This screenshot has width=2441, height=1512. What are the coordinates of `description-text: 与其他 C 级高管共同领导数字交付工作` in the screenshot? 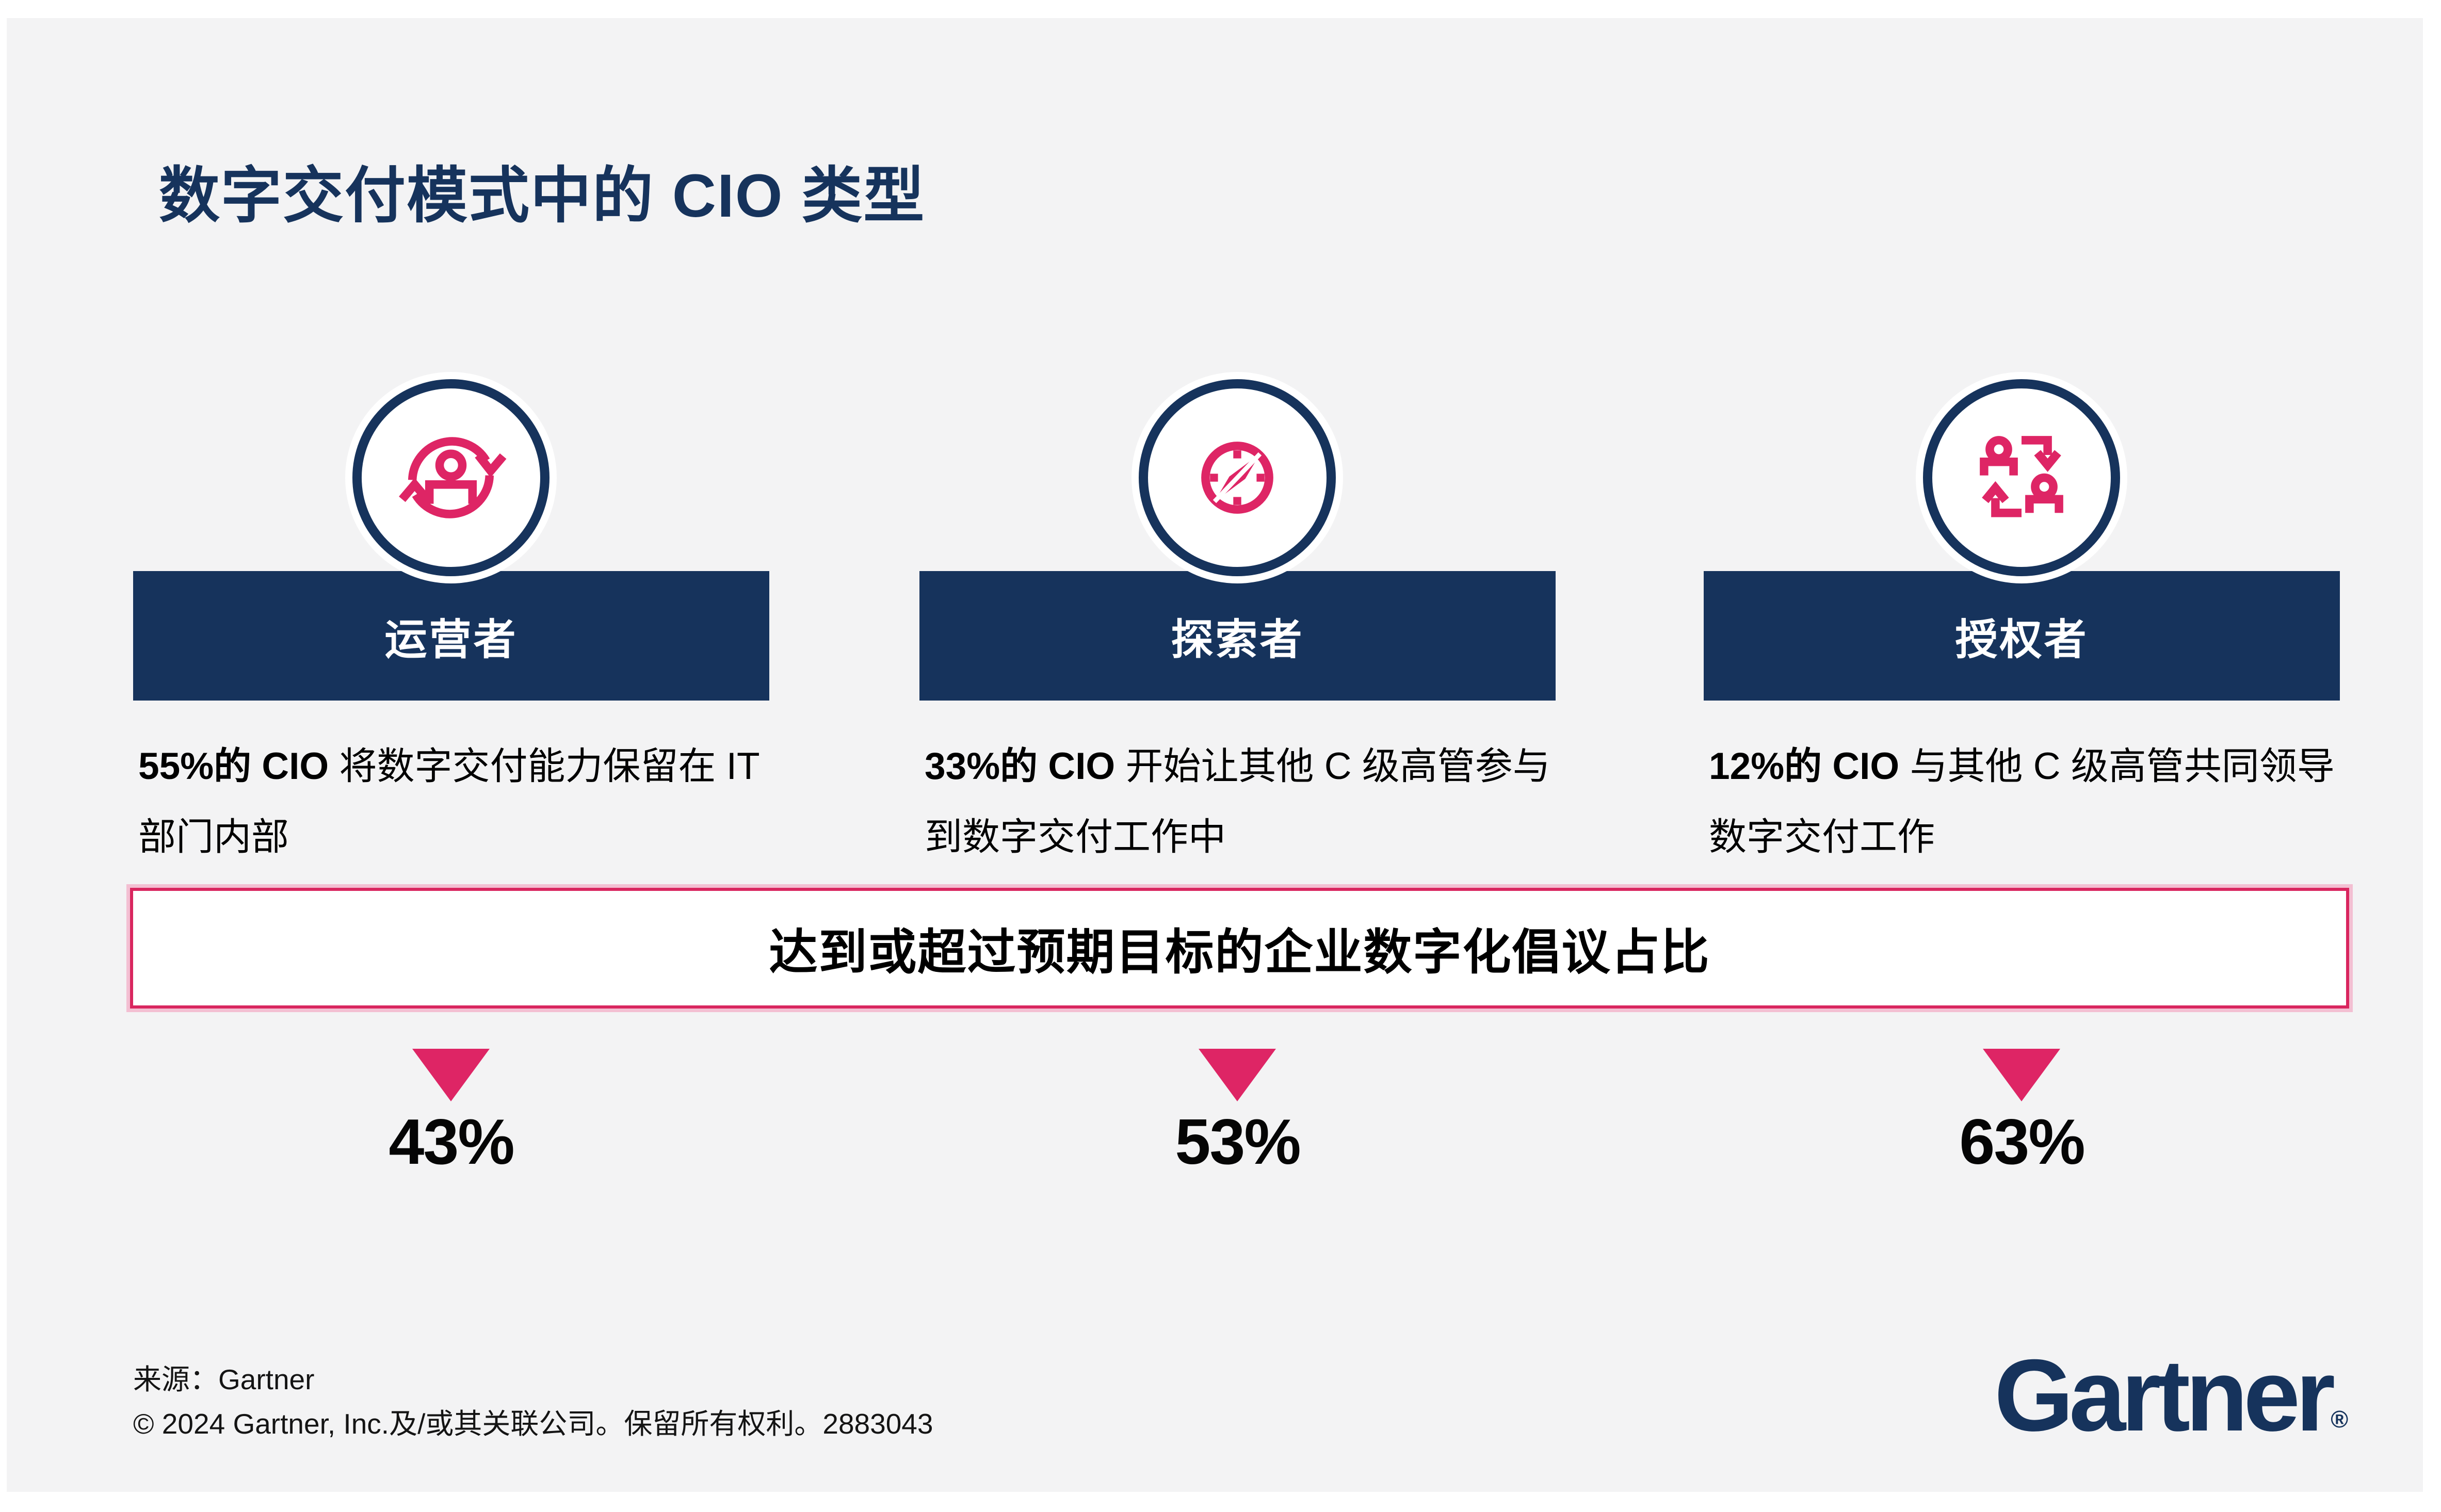 It's located at (2022, 801).